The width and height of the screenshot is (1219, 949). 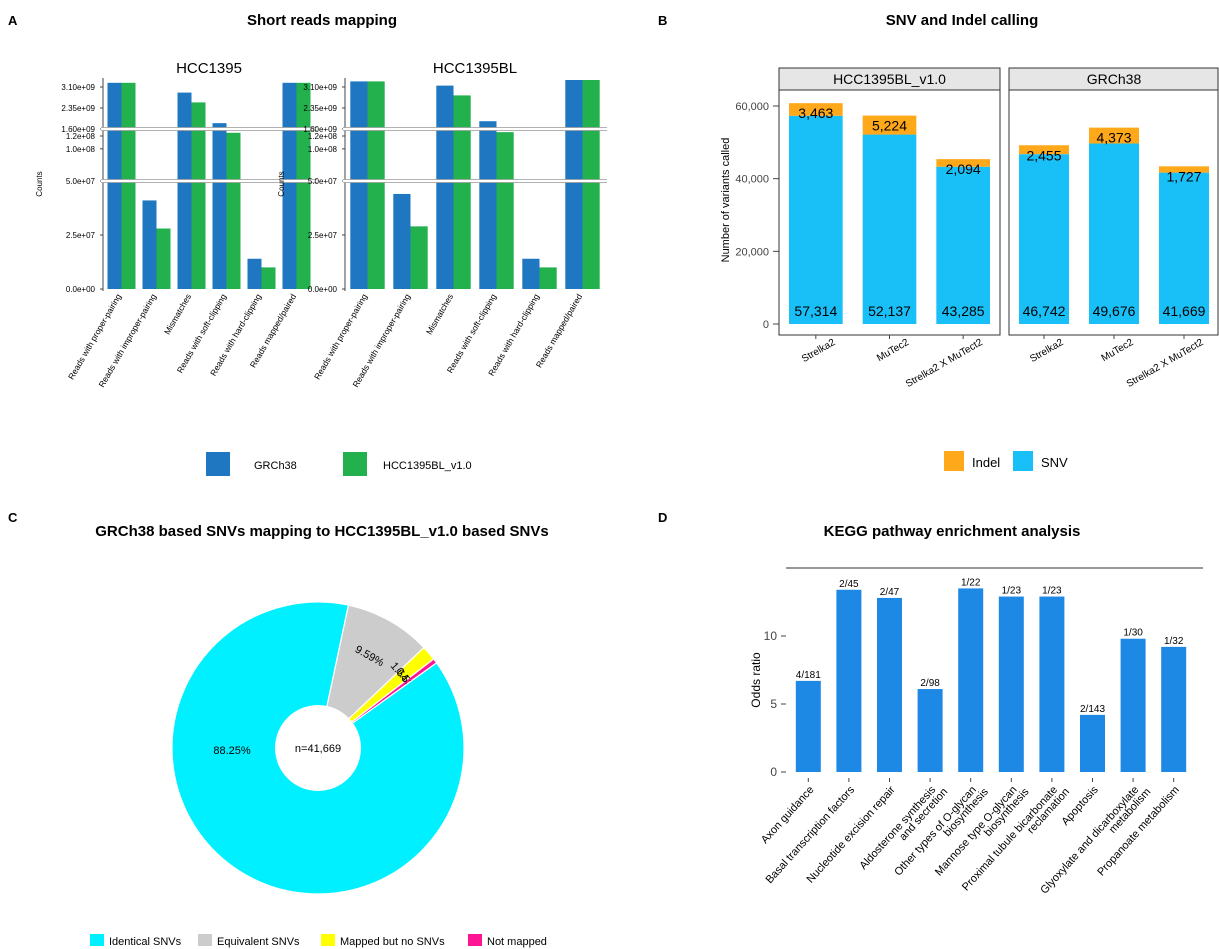 What do you see at coordinates (986, 462) in the screenshot?
I see `legend-label: Indel` at bounding box center [986, 462].